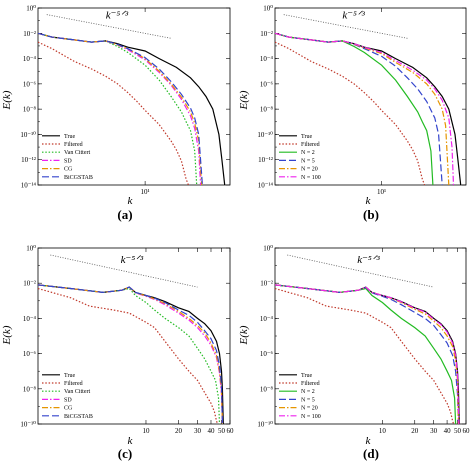 The image size is (474, 463). I want to click on panel-caption: (b), so click(371, 214).